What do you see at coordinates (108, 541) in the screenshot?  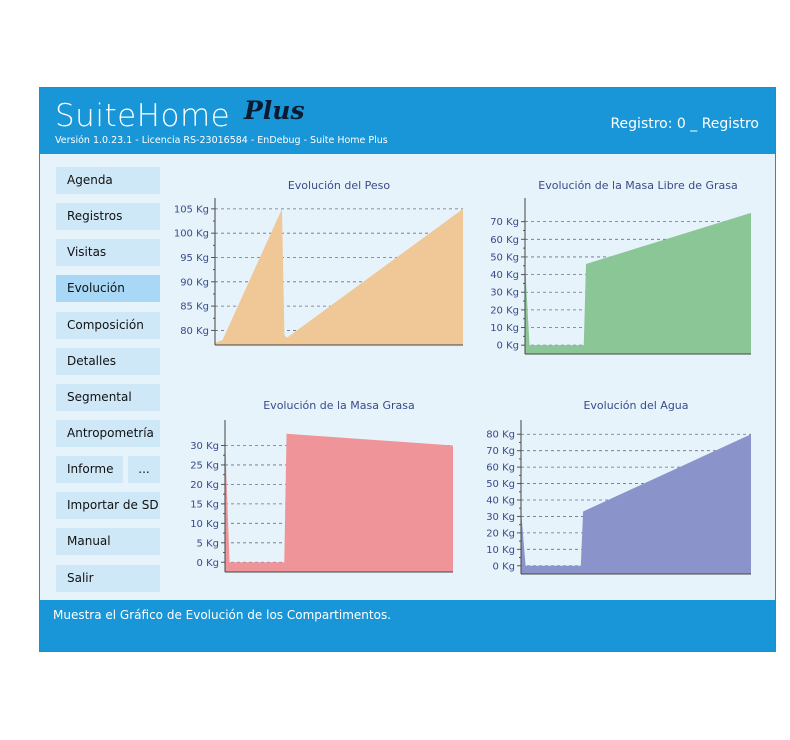 I see `nav-manual-button: Manual` at bounding box center [108, 541].